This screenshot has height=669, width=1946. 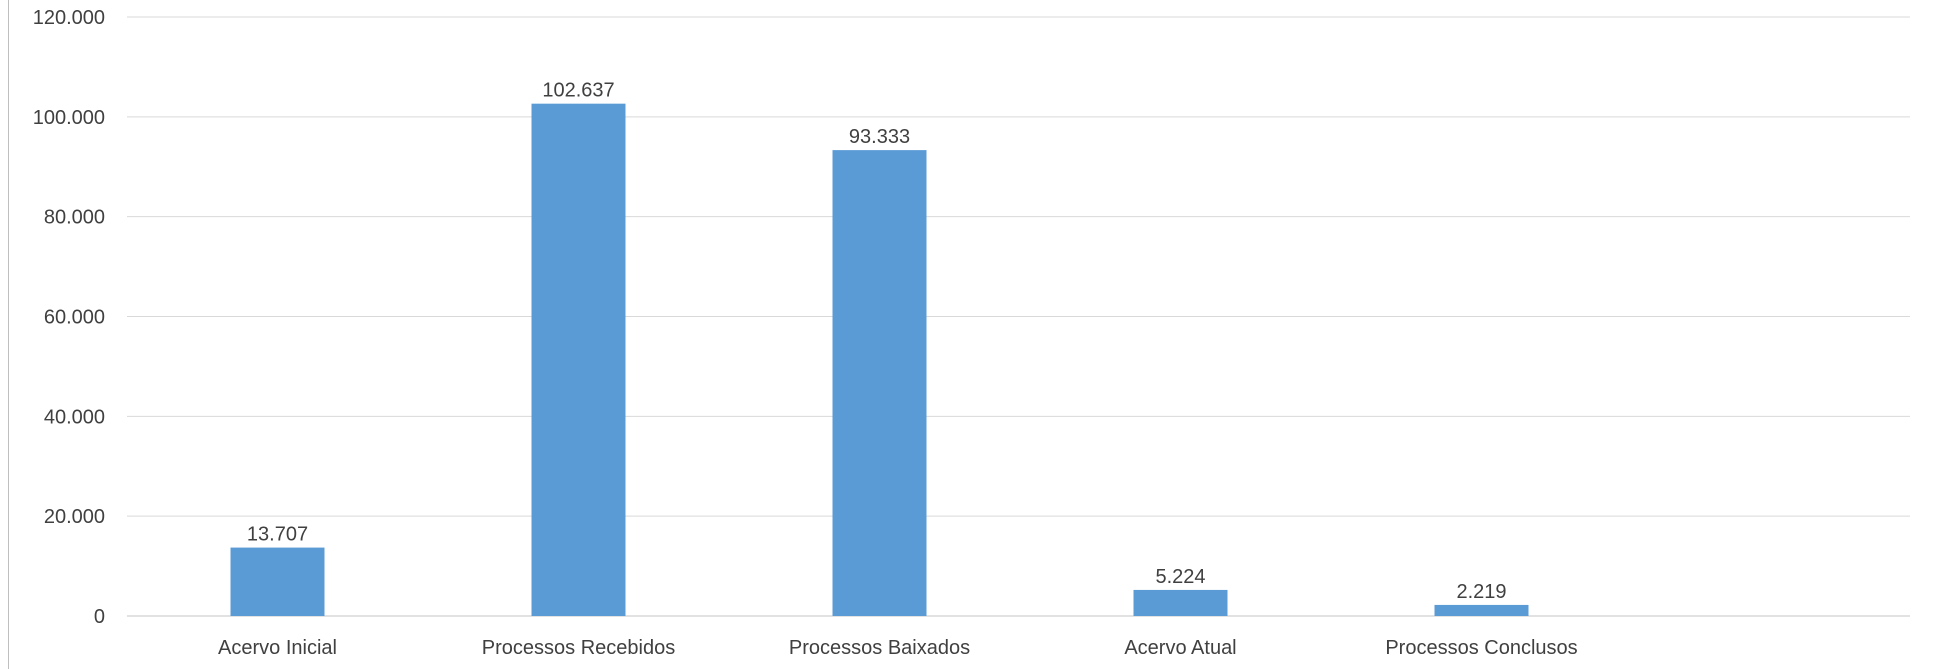 What do you see at coordinates (578, 91) in the screenshot?
I see `data-label: 102.637` at bounding box center [578, 91].